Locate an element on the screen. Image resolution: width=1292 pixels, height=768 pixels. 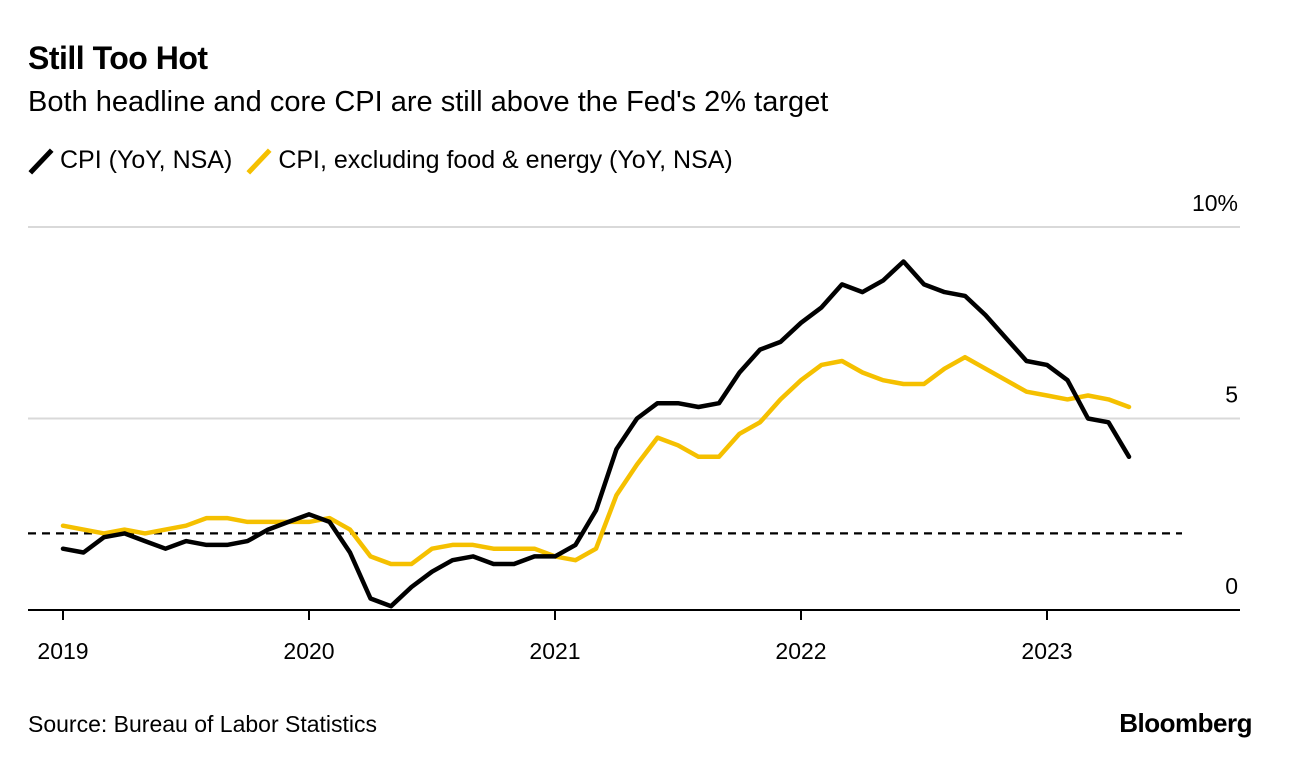
x-tick-label: 2021 is located at coordinates (554, 651).